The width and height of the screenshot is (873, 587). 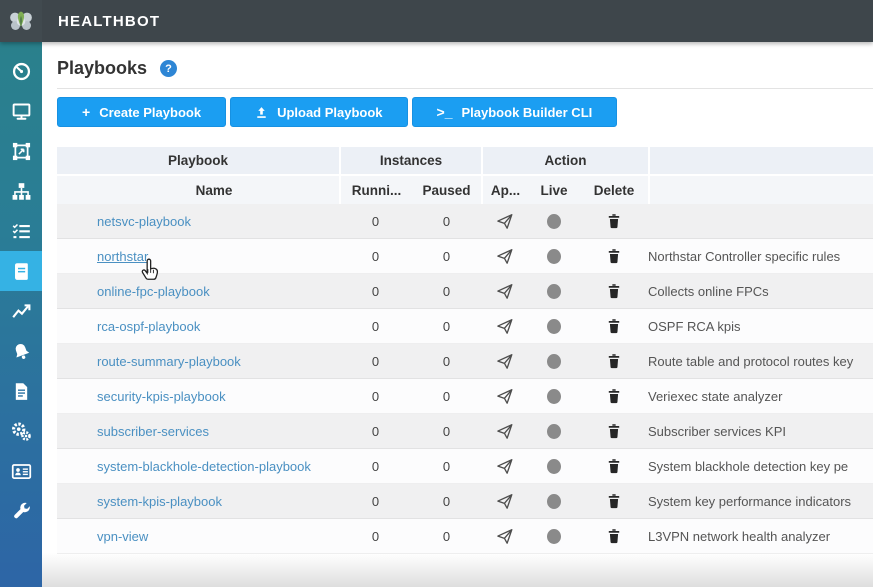 I want to click on sidebar-item-rules, so click(x=21, y=231).